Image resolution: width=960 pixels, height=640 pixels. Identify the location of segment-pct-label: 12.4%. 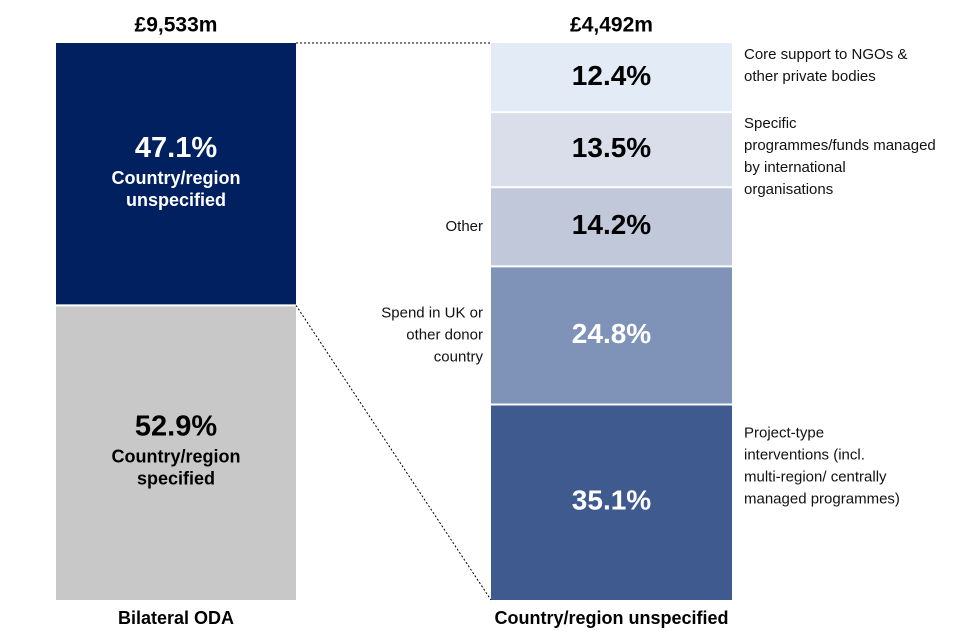
(611, 75).